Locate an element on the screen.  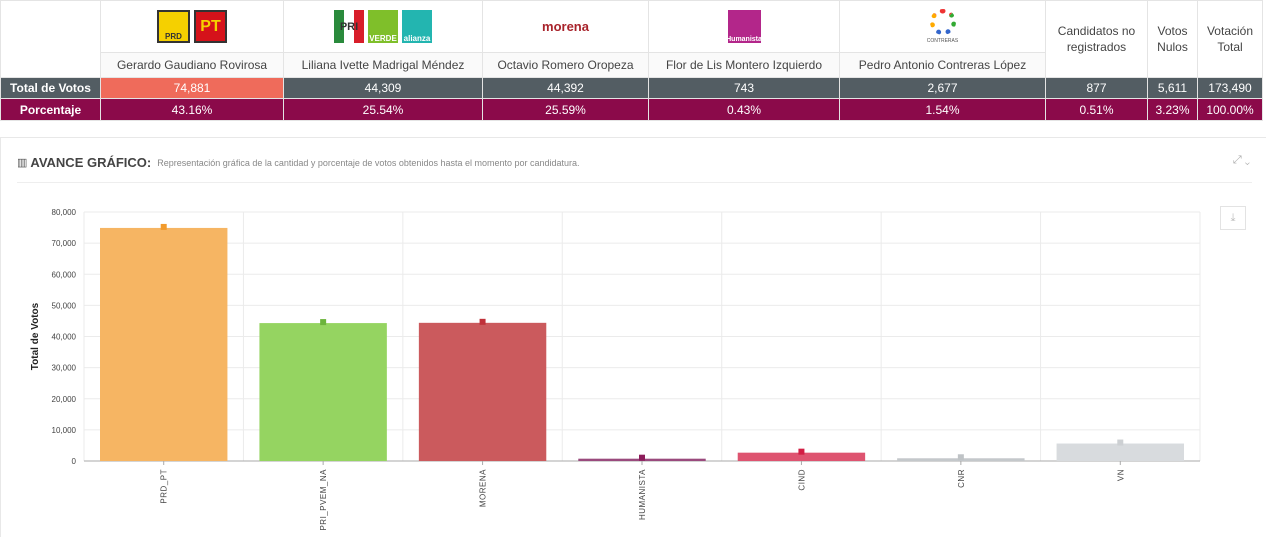
candidate-name: Pedro Antonio Contreras López is located at coordinates (942, 65).